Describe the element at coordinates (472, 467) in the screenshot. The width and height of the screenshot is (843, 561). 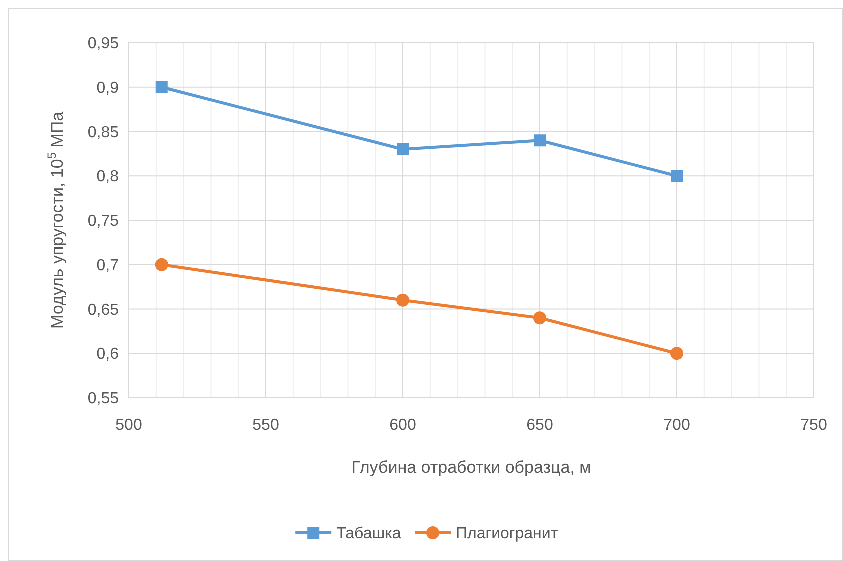
I see `x-axis-title: Глубина отработки образца, м` at that location.